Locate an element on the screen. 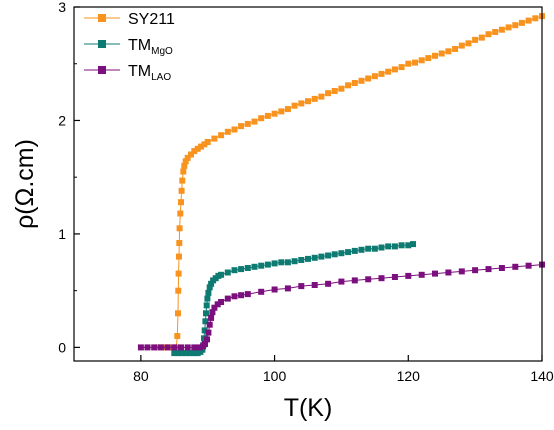  y-tick-label: 0 is located at coordinates (62, 347).